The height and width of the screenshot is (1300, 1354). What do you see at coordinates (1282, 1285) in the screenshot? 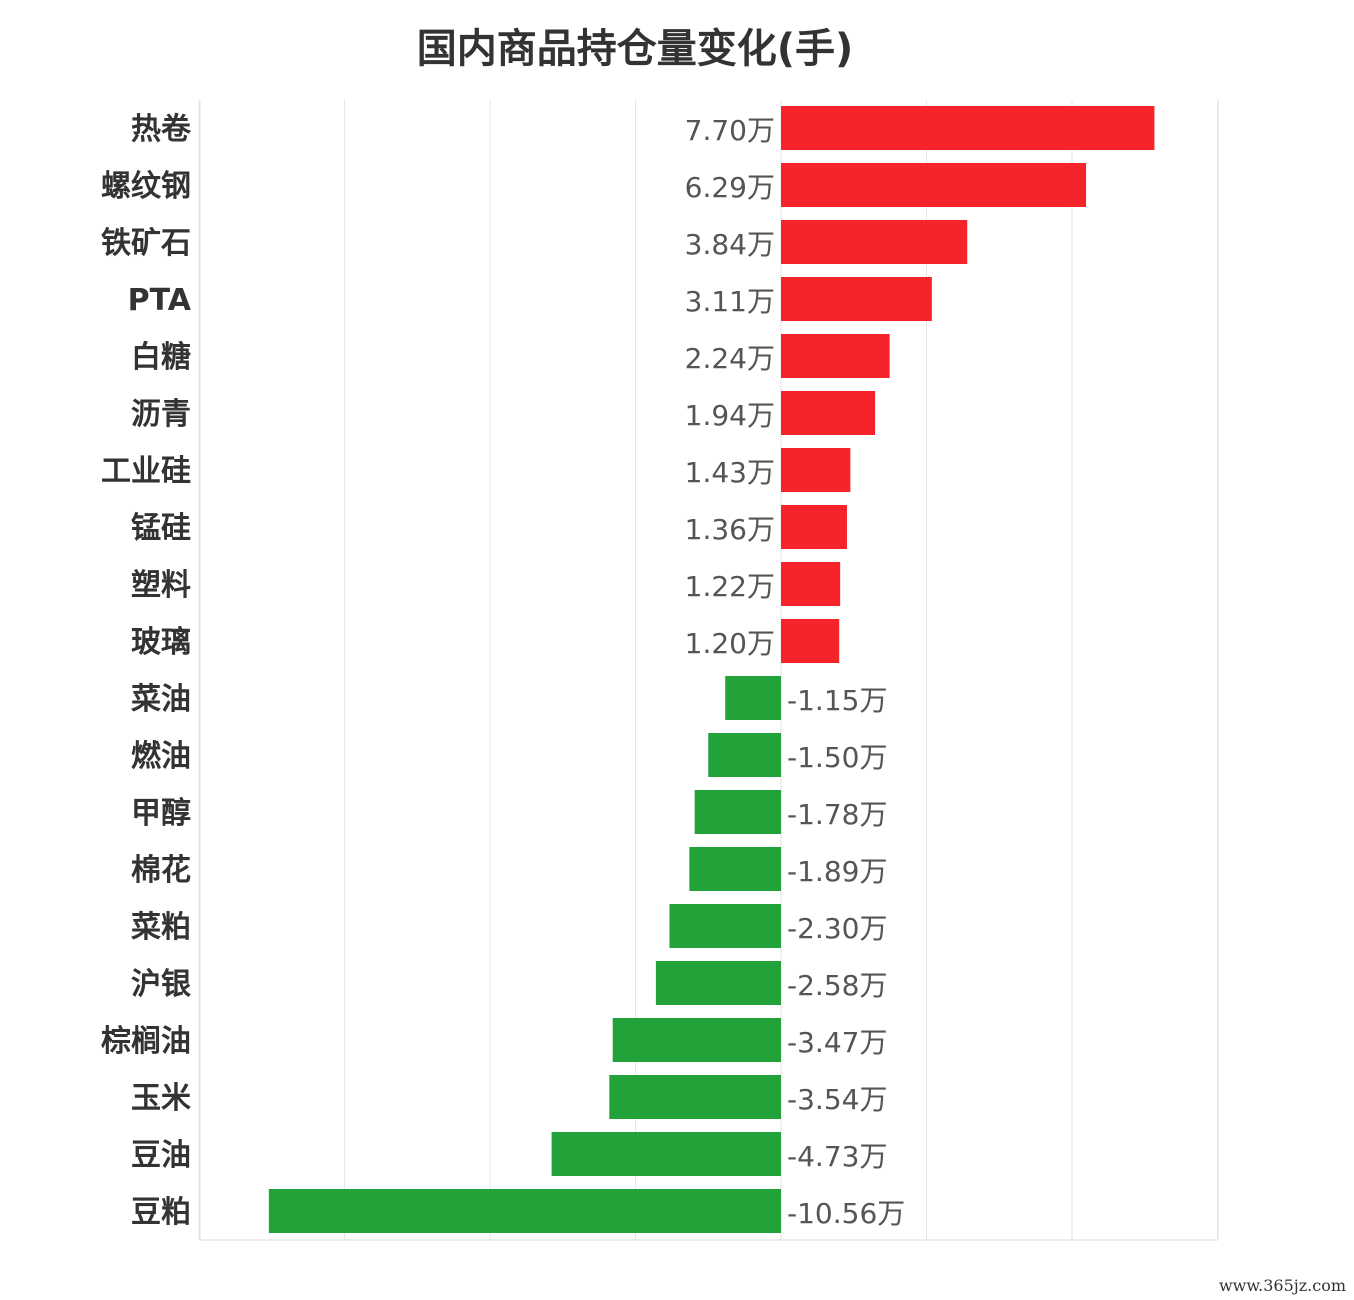
I see `watermark-text: www.365jz.com` at bounding box center [1282, 1285].